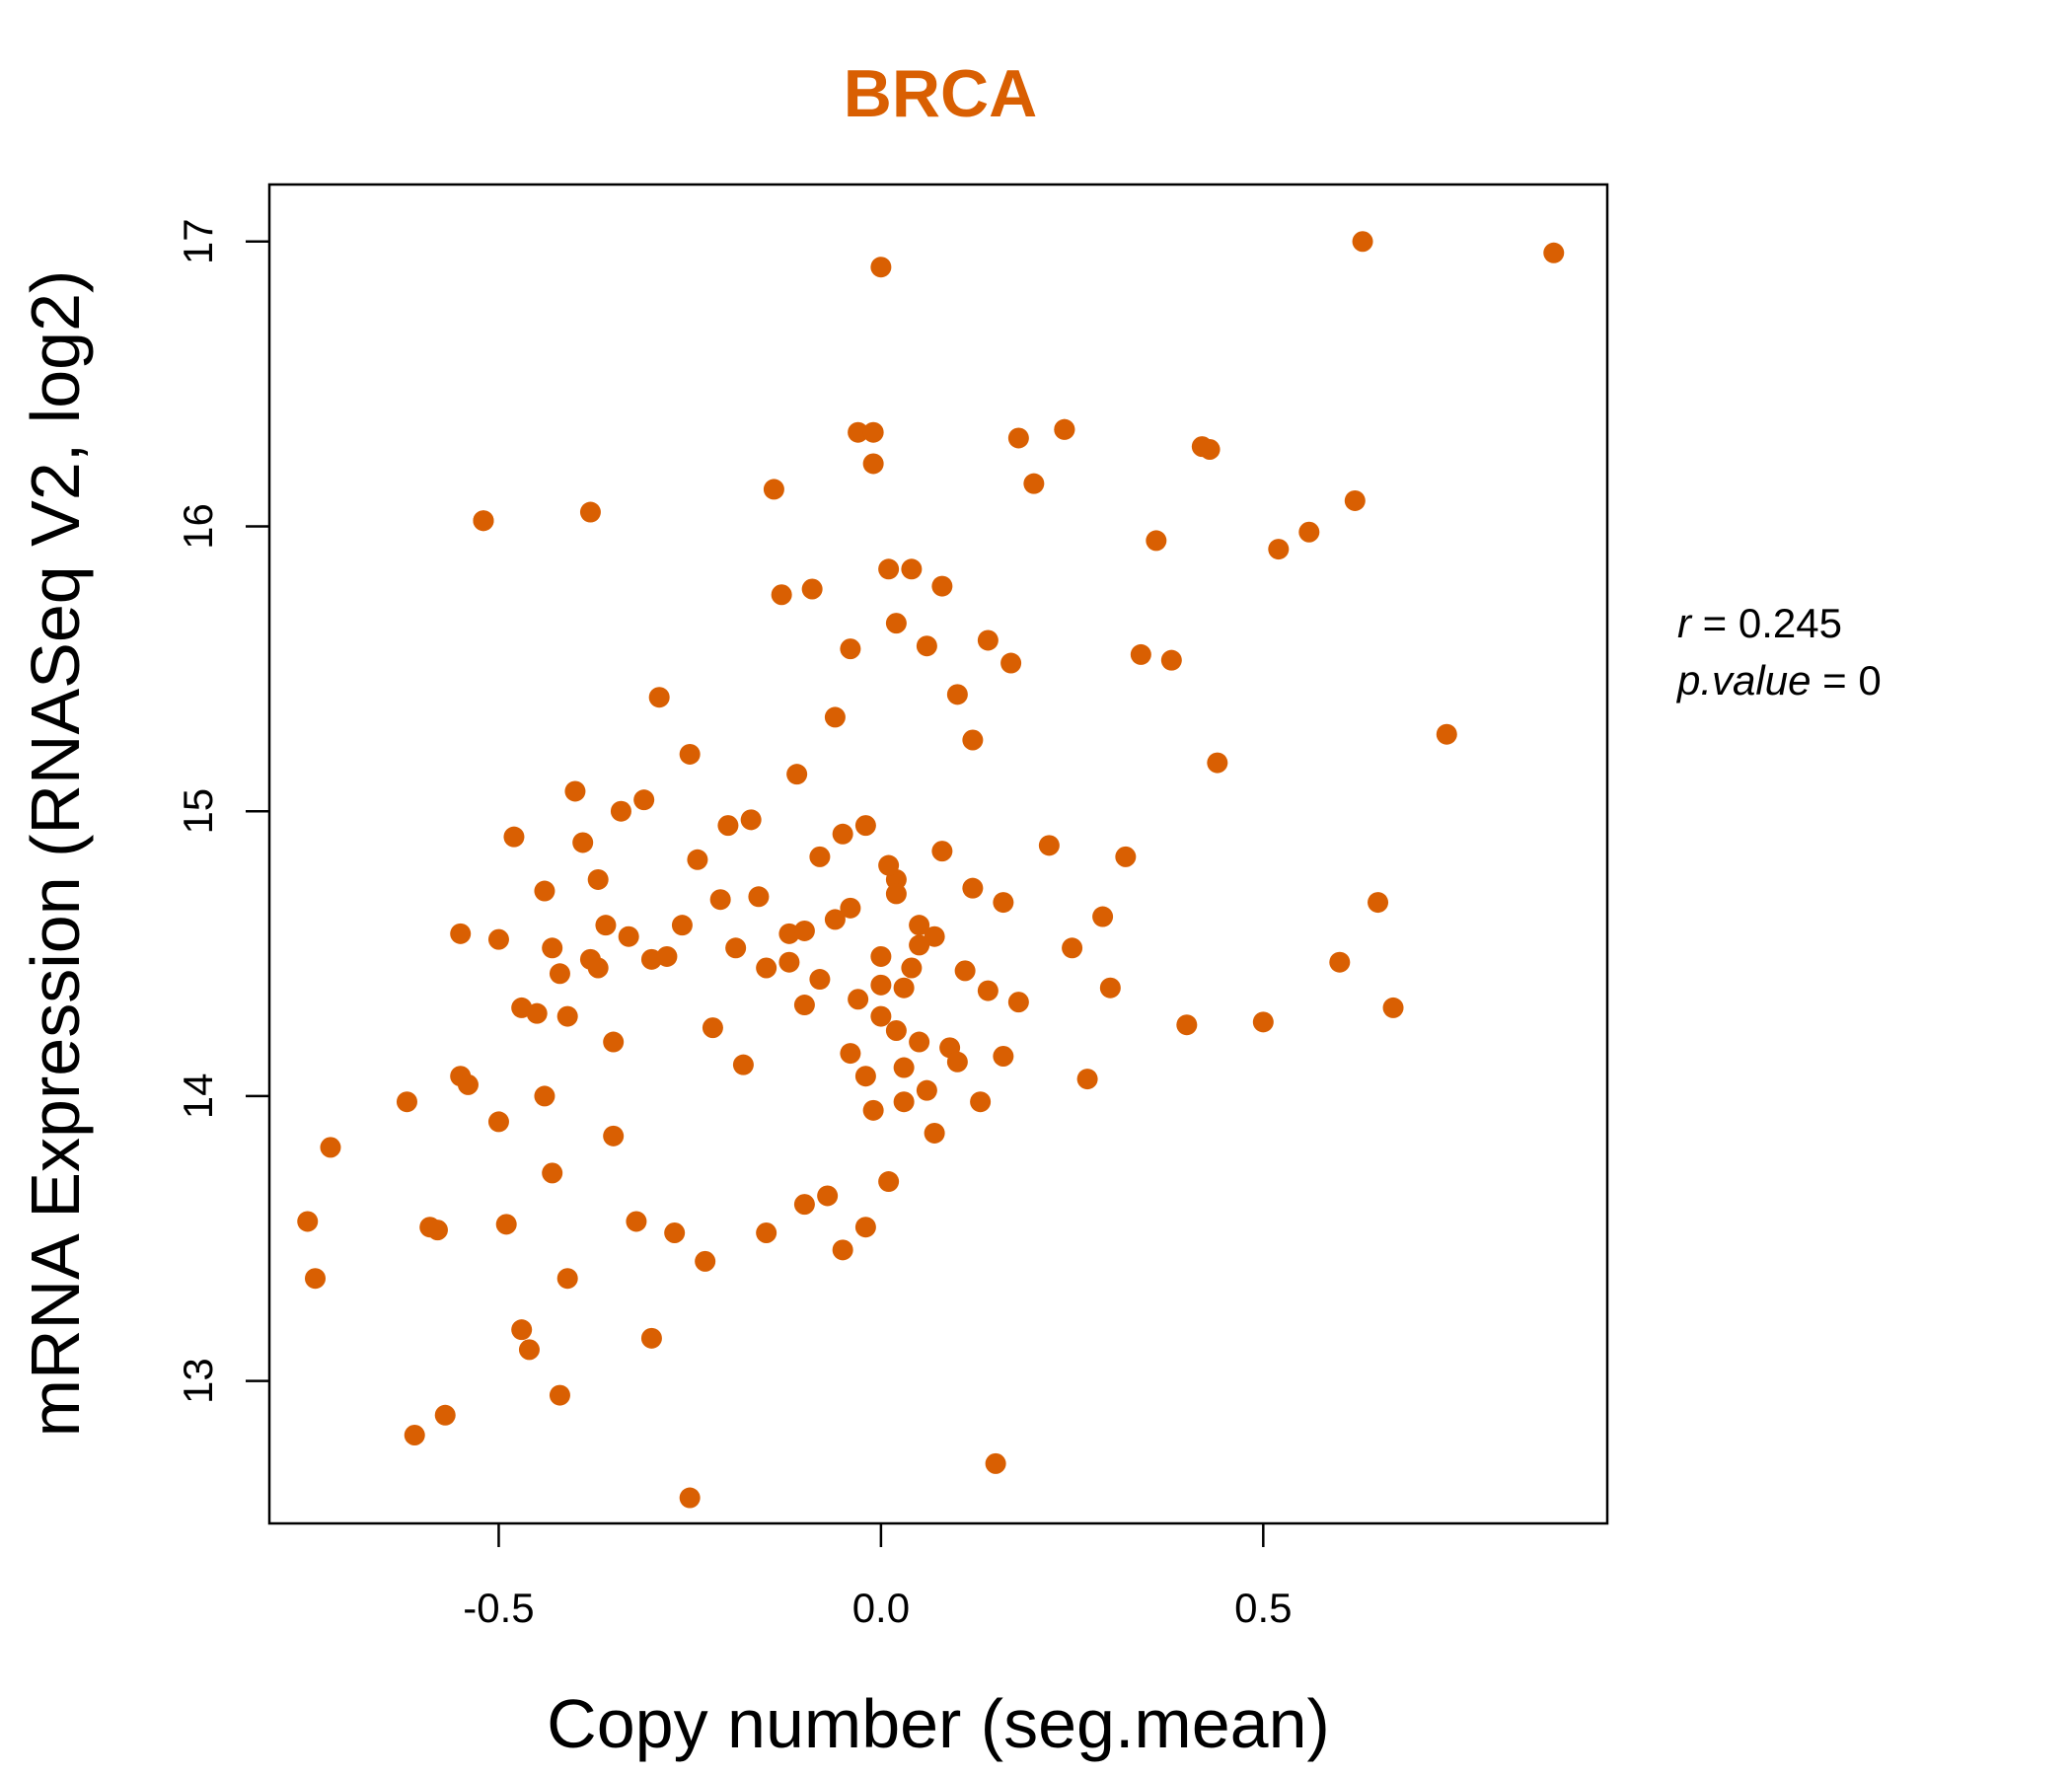 The height and width of the screenshot is (1776, 2072). I want to click on x-tick-label: 0.0, so click(881, 1608).